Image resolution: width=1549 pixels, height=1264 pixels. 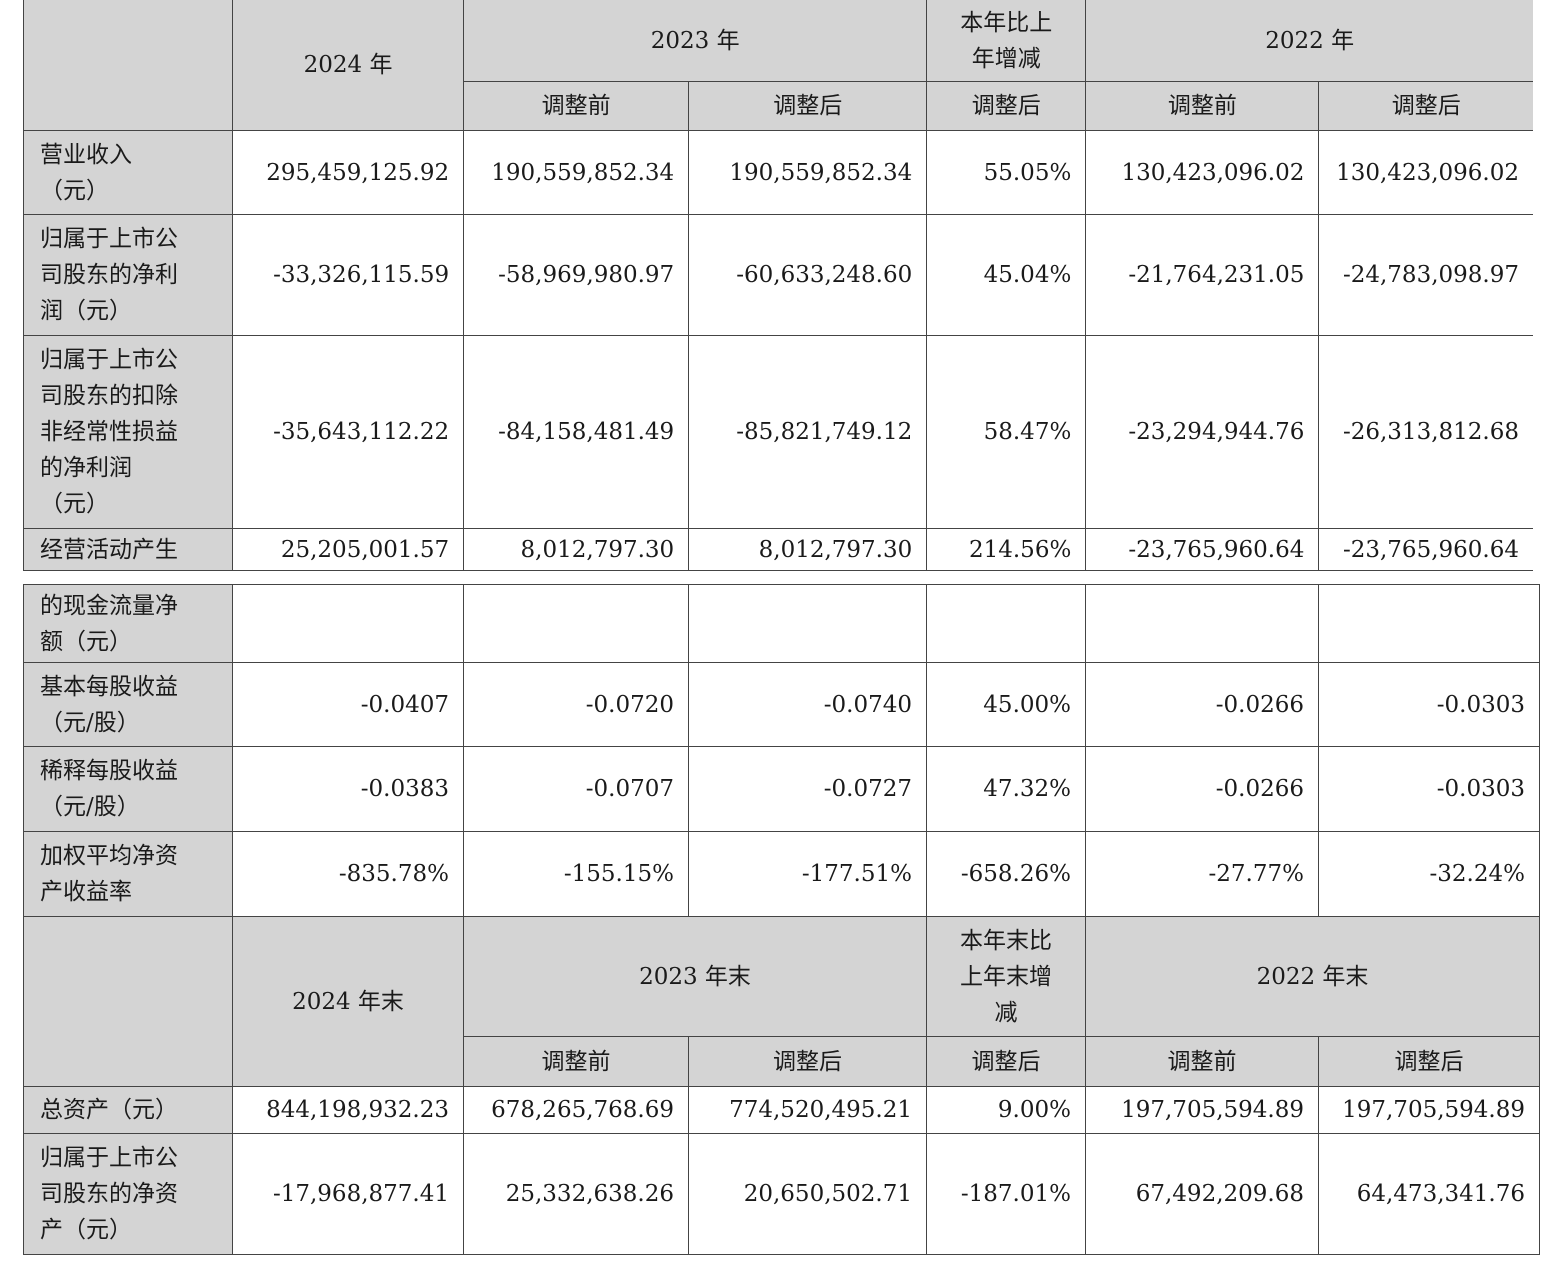 I want to click on row-label: 归属于上市公 司股东的净资 产（元）, so click(x=128, y=1194).